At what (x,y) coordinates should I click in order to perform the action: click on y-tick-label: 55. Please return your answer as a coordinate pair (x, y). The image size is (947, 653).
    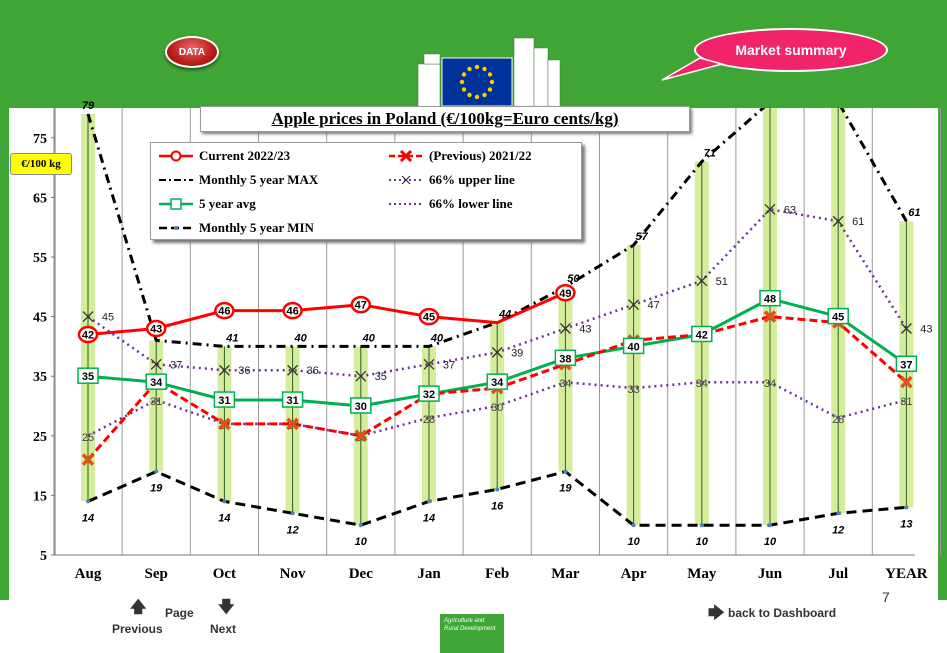
    Looking at the image, I should click on (40, 258).